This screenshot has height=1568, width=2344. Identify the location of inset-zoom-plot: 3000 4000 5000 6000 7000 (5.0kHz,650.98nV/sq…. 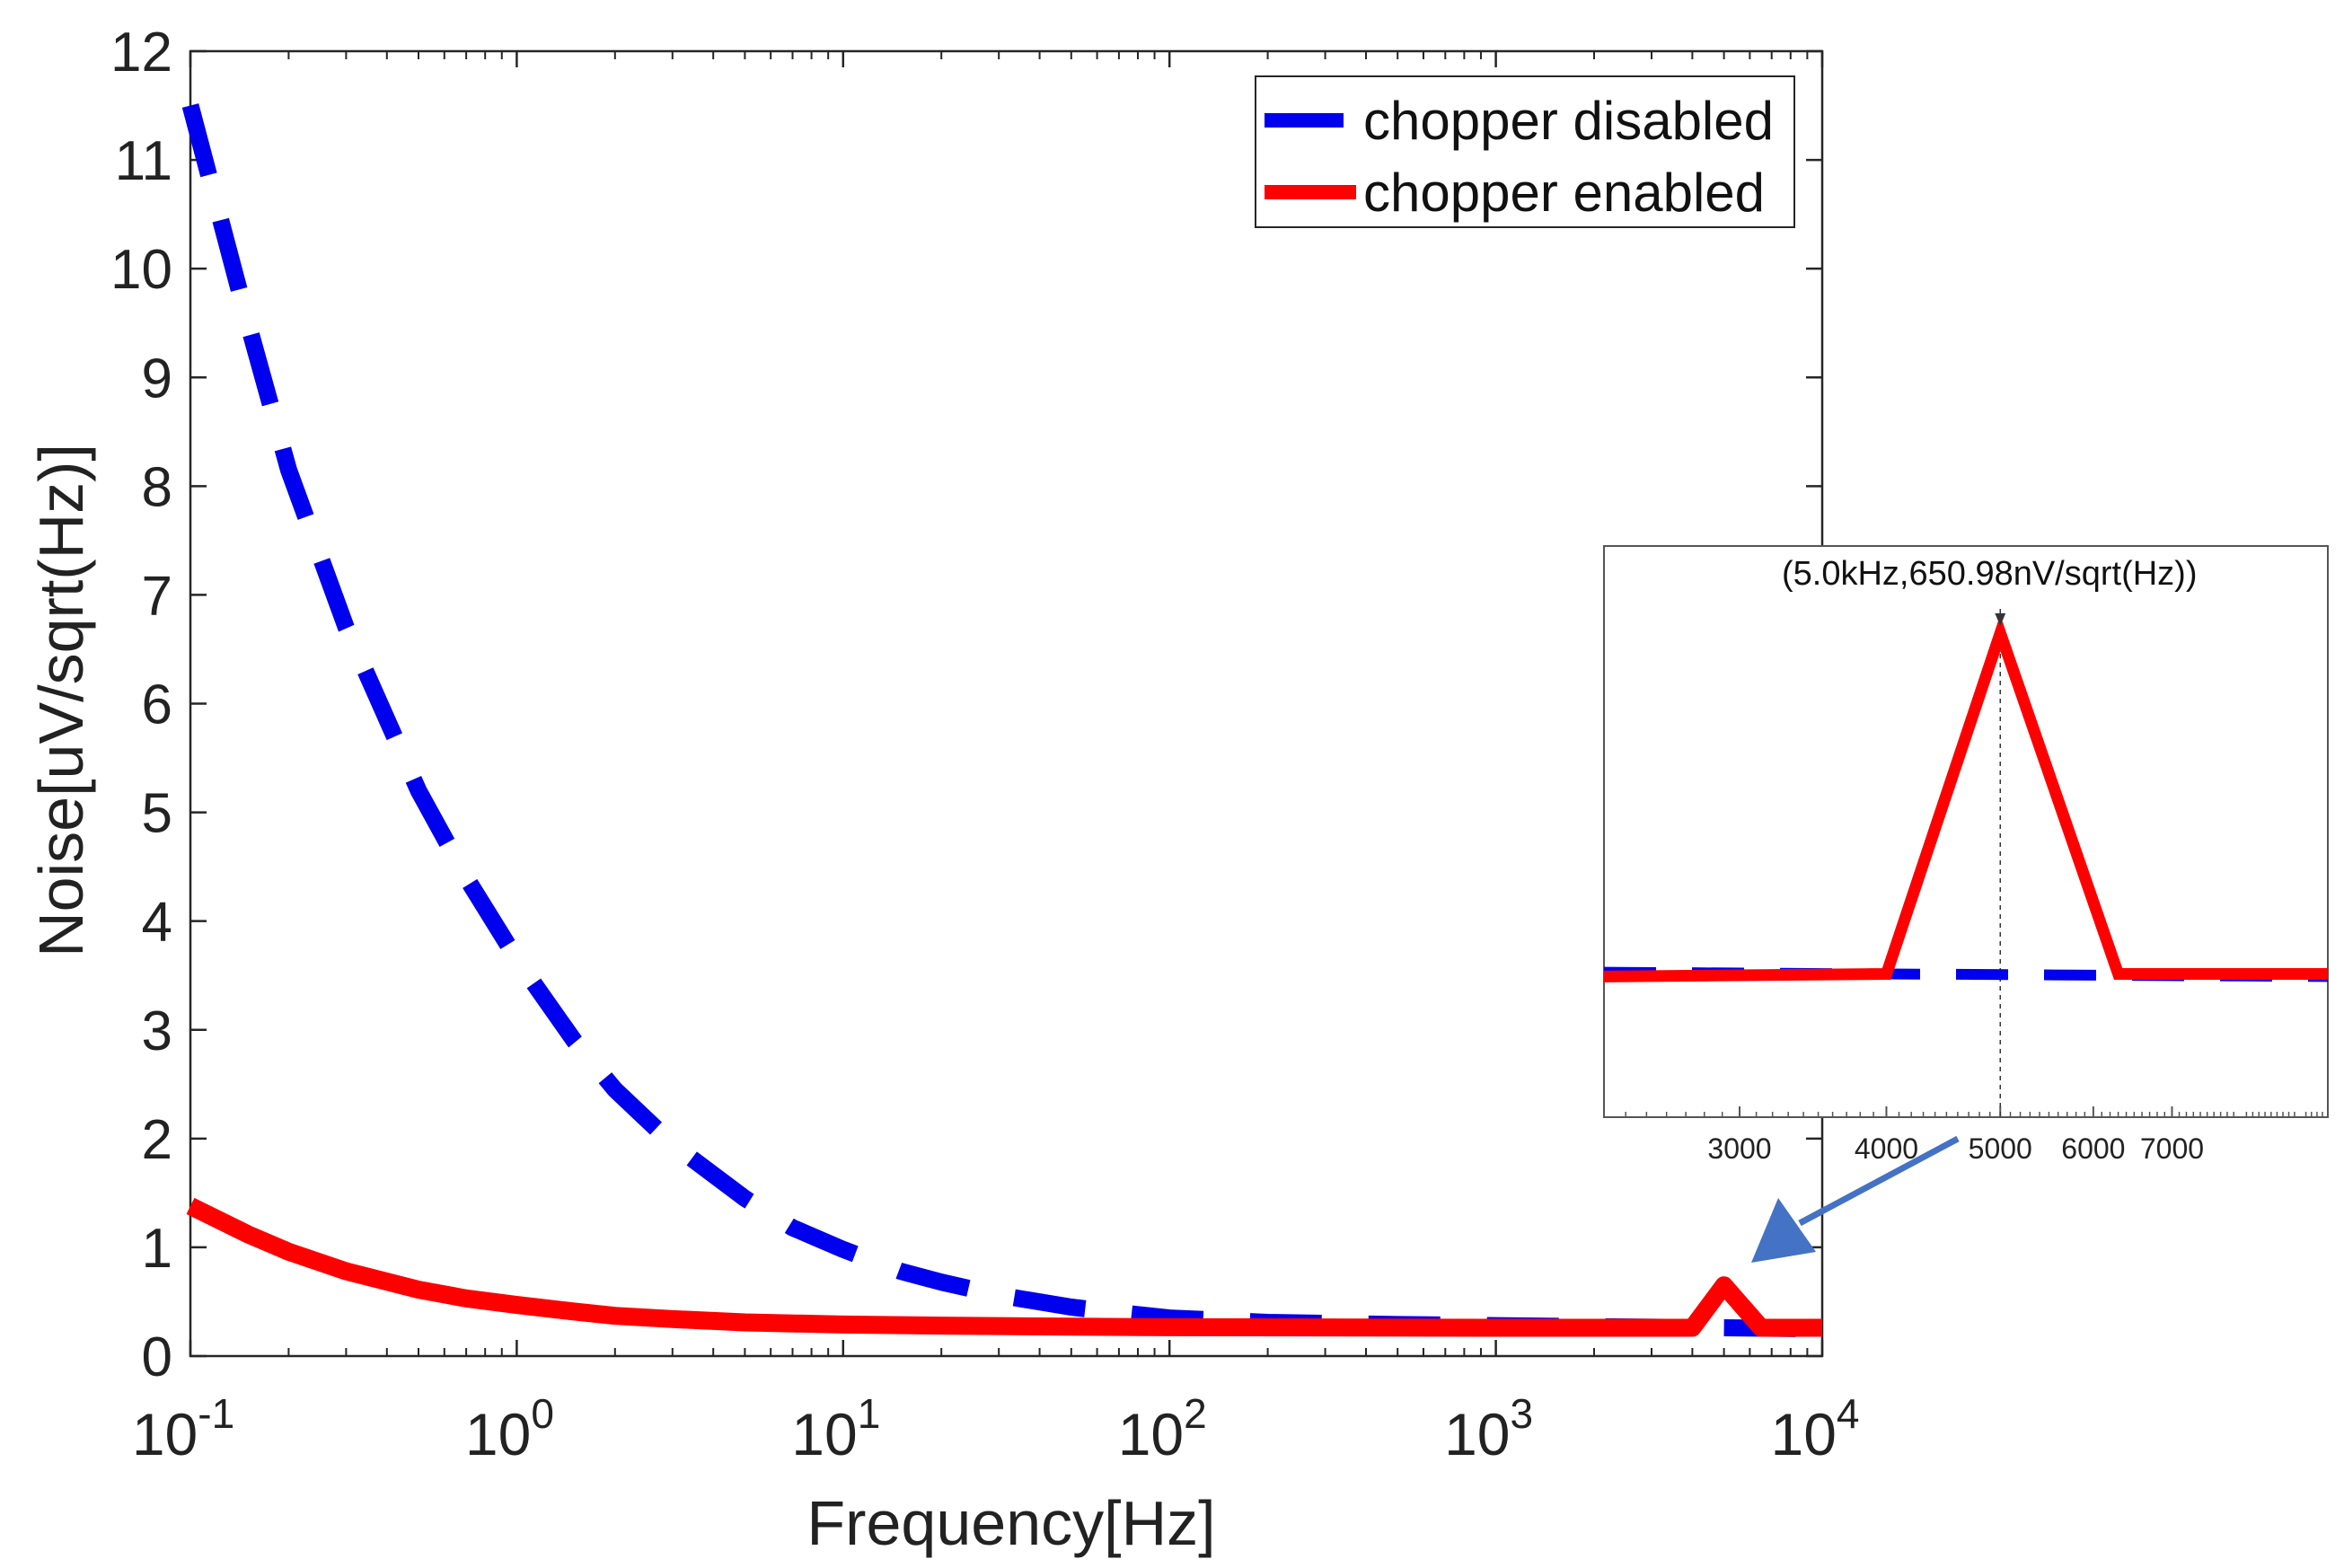
(1966, 855).